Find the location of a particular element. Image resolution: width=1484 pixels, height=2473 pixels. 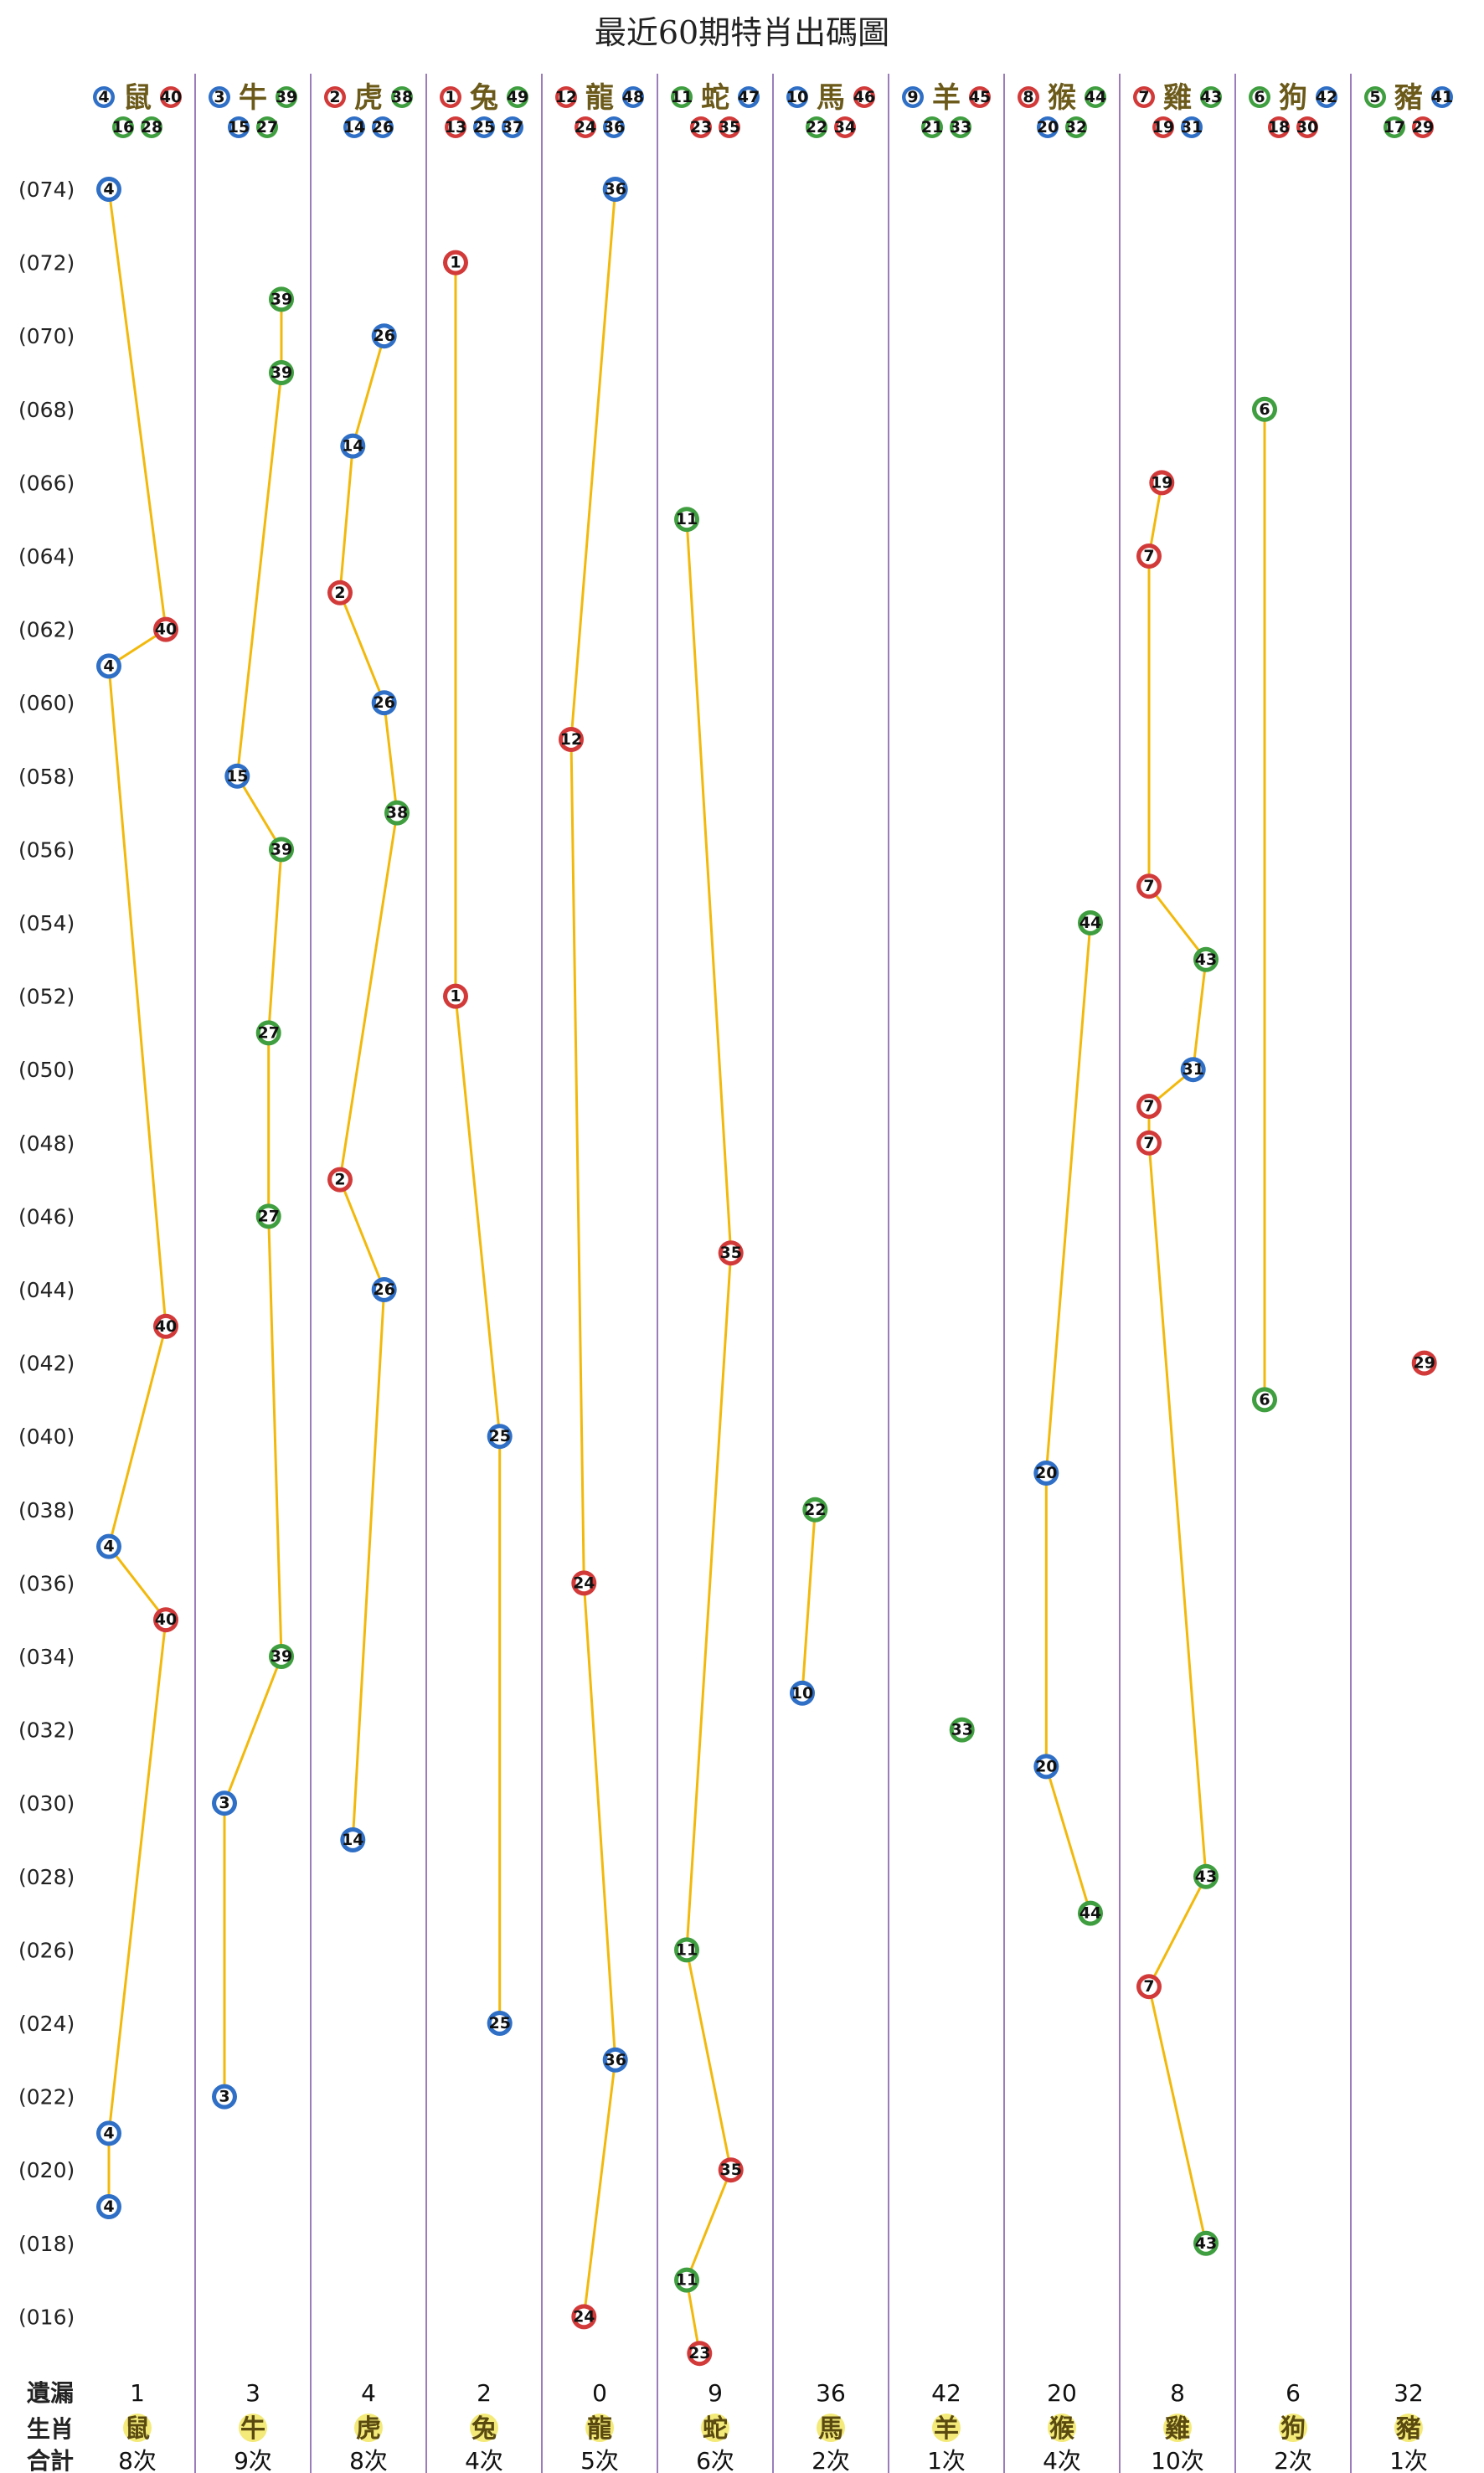

footer-animal: 雞 is located at coordinates (1177, 2429).